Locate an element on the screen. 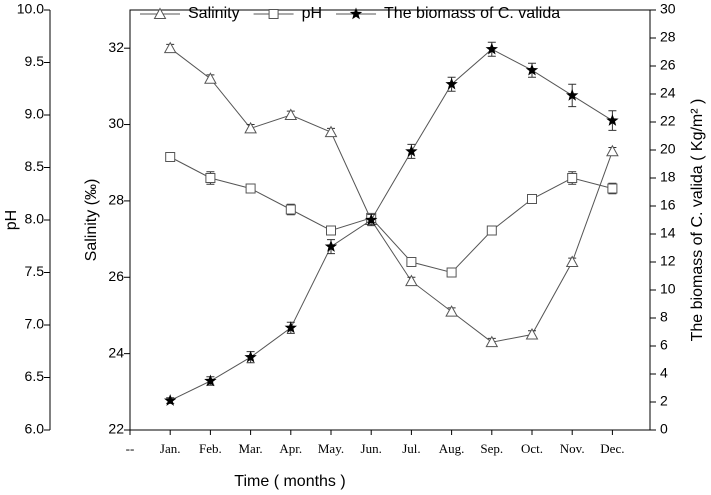 The image size is (711, 495). y3ticks-label: 6.0 is located at coordinates (35, 429).